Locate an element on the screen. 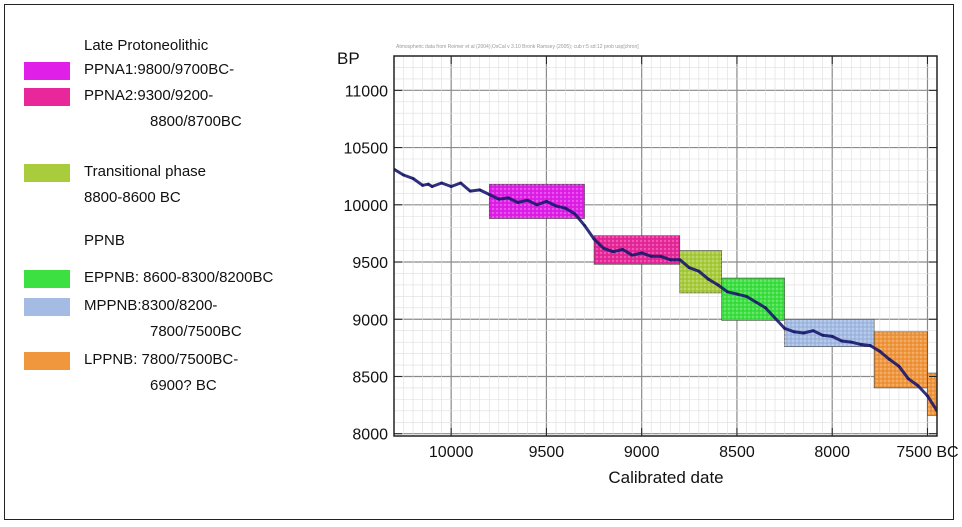 This screenshot has width=962, height=527. legend-label: 6900? BC is located at coordinates (183, 385).